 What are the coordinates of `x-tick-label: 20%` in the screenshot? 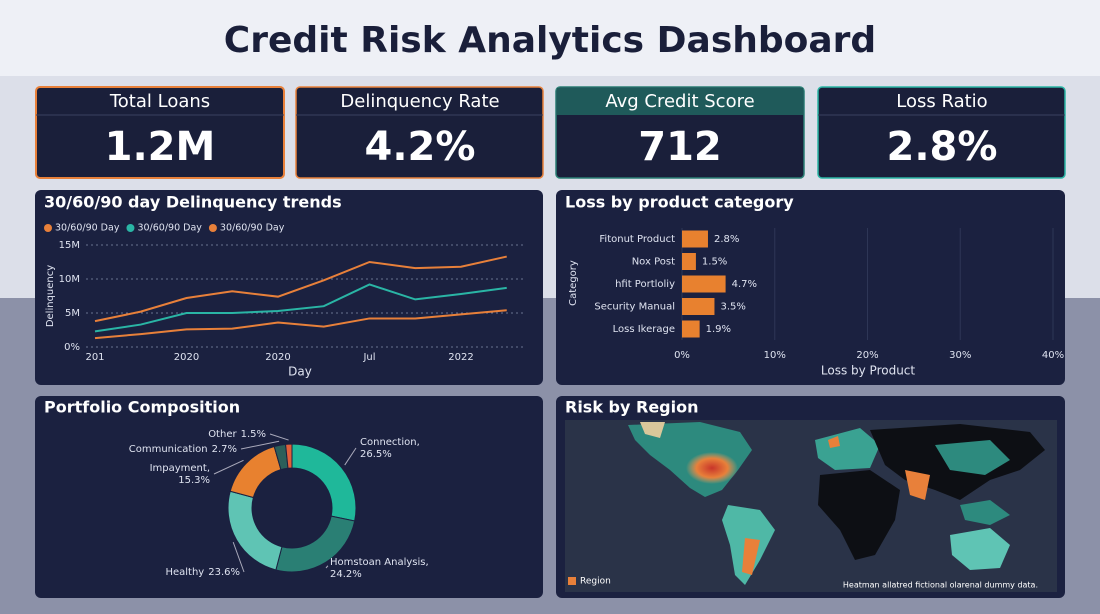 It's located at (867, 355).